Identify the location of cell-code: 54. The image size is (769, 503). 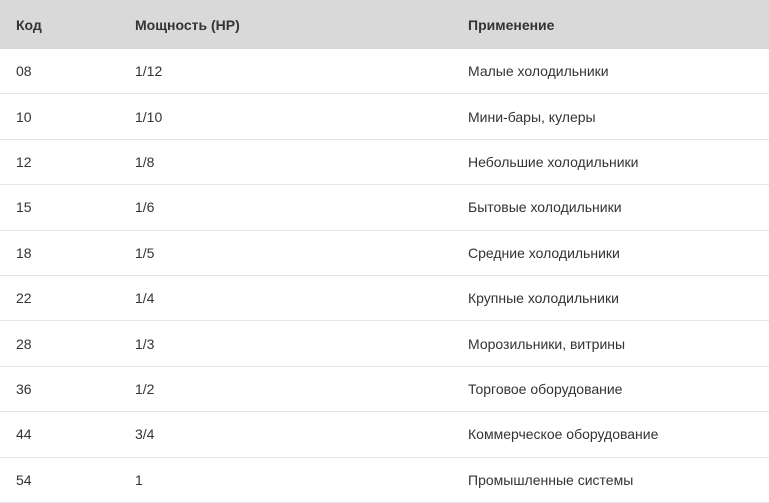
(59, 480).